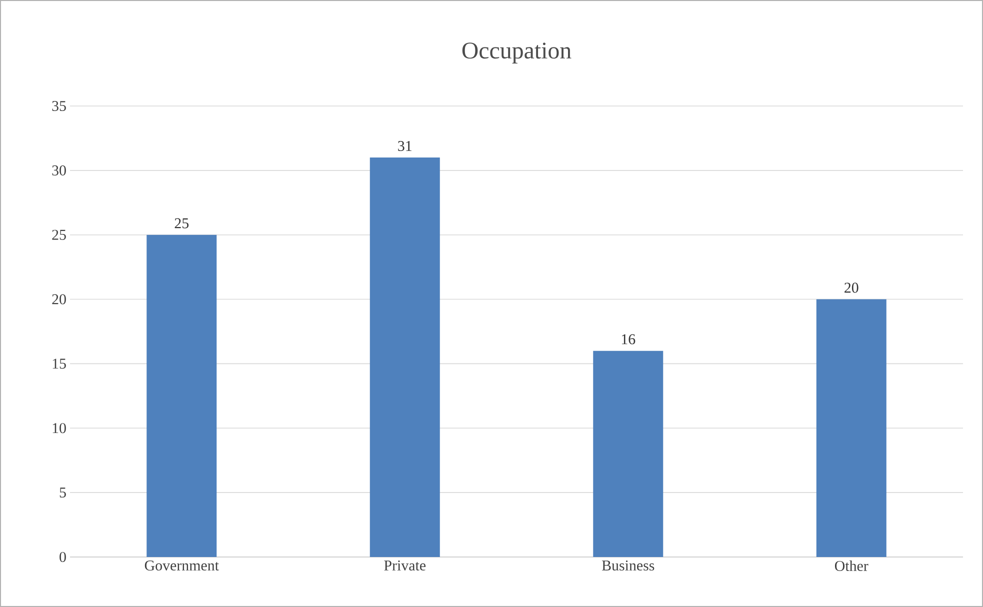 The height and width of the screenshot is (607, 983). I want to click on y-tick-label: 35, so click(59, 105).